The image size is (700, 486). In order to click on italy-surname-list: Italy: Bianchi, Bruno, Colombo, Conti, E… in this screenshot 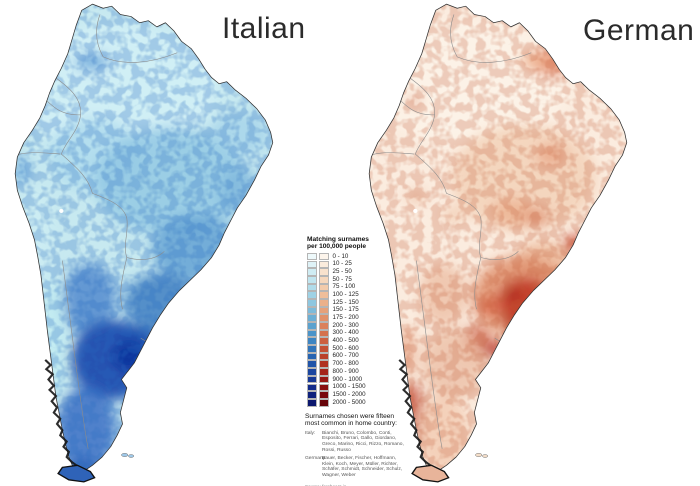, I will do `click(355, 442)`.